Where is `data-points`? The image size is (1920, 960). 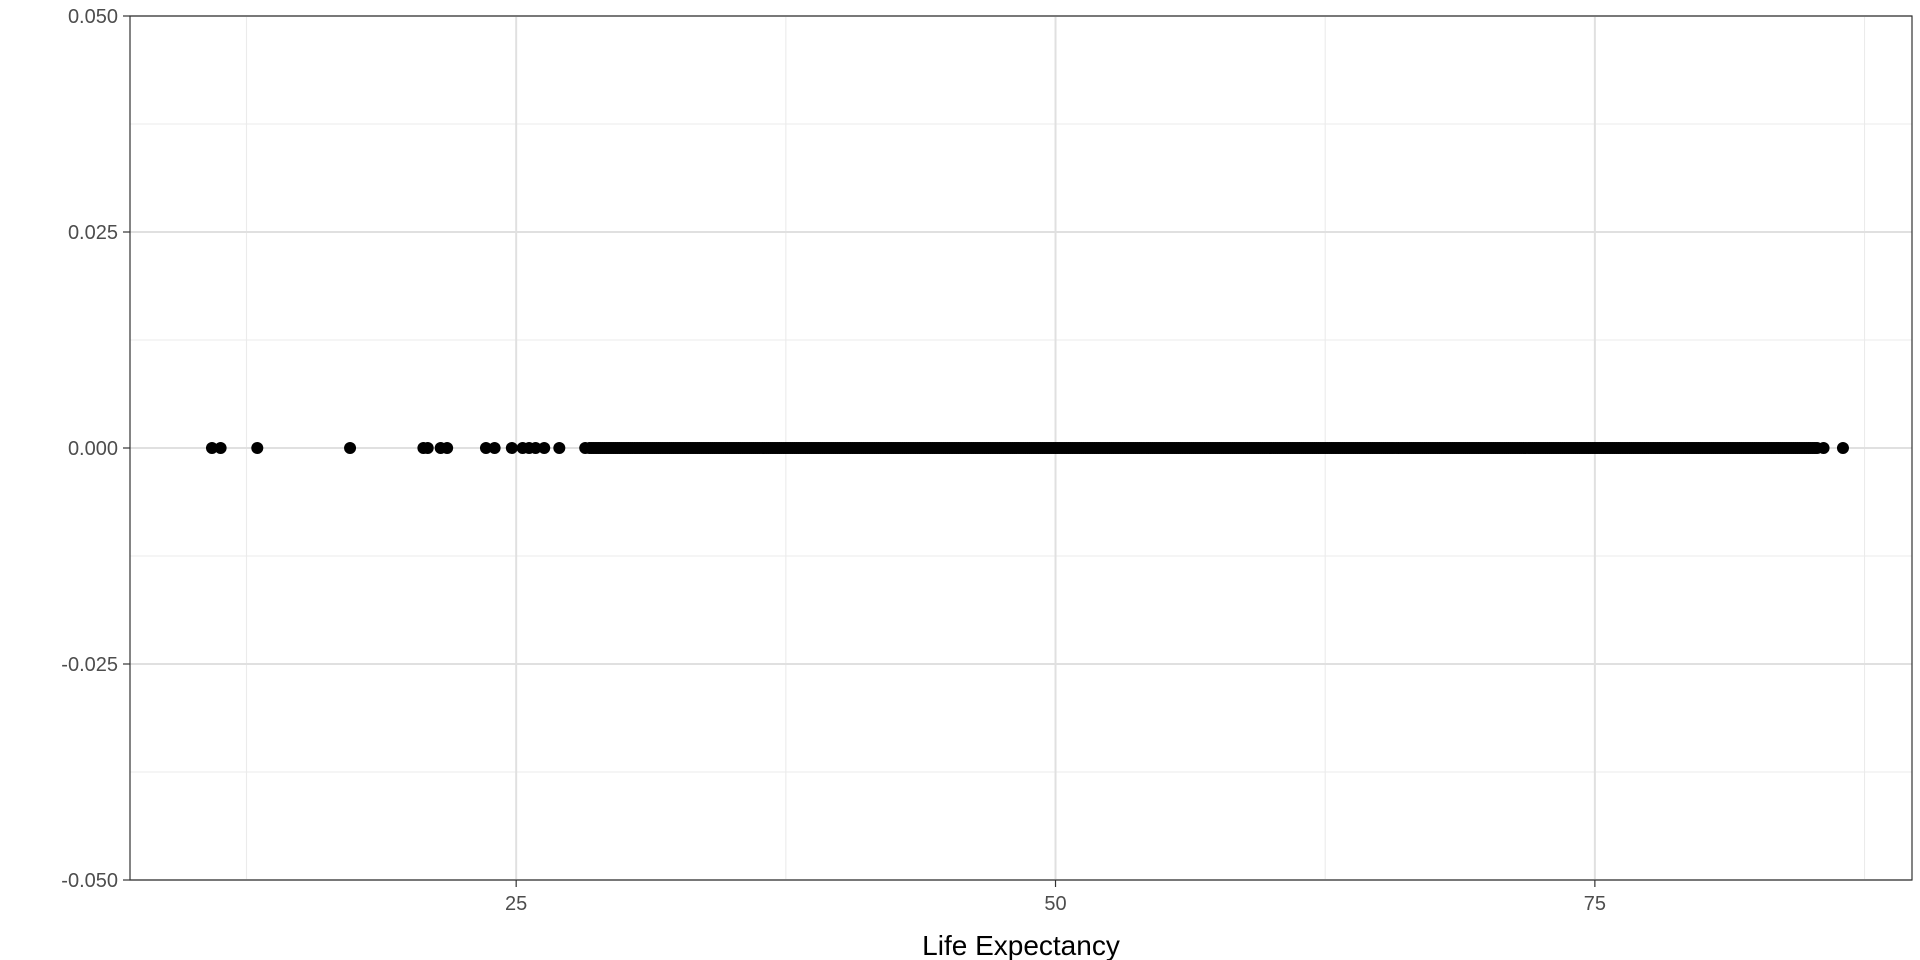 data-points is located at coordinates (1027, 448).